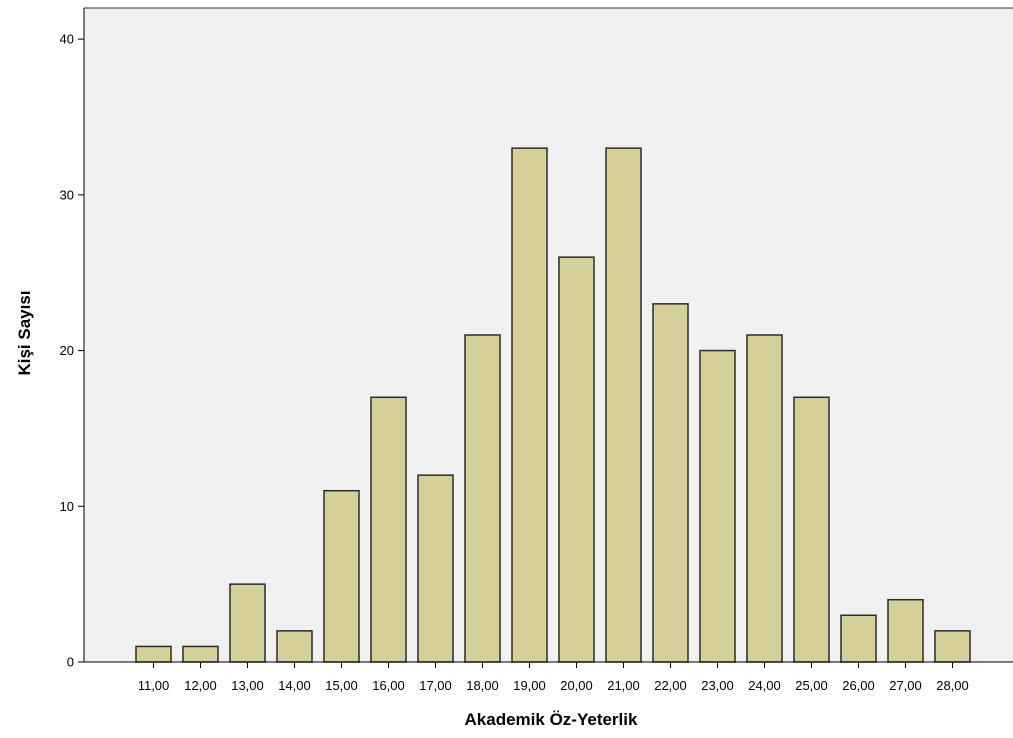 This screenshot has height=738, width=1013. Describe the element at coordinates (670, 685) in the screenshot. I see `x-tick-label-22,00: 22,00` at that location.